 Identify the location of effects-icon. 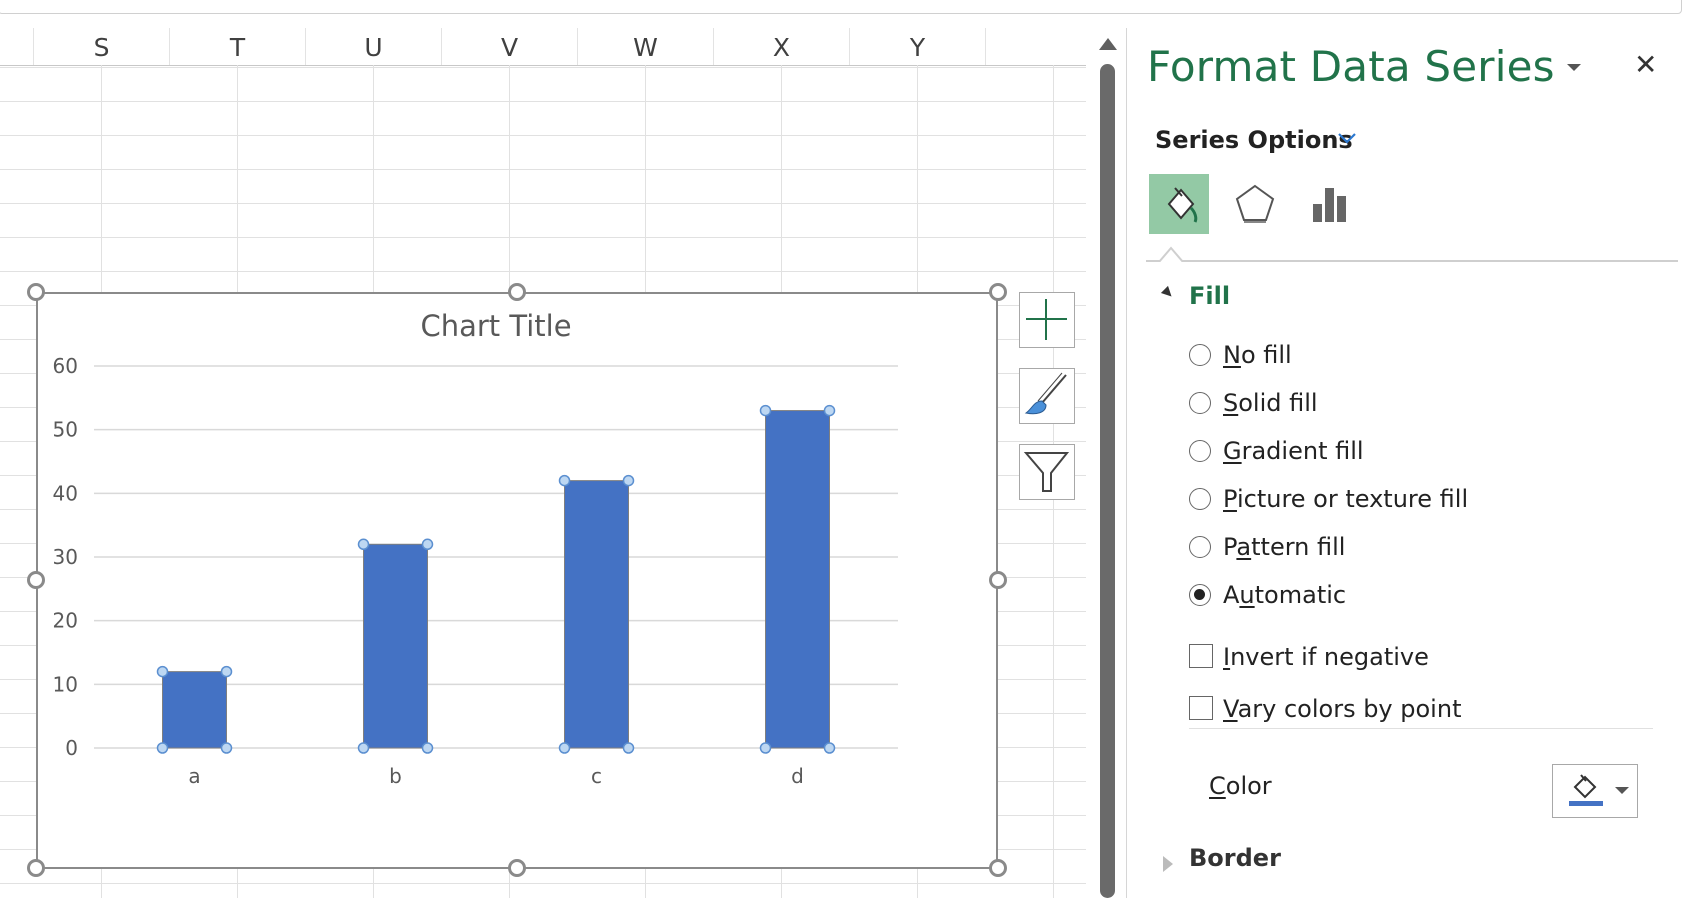
(1255, 203).